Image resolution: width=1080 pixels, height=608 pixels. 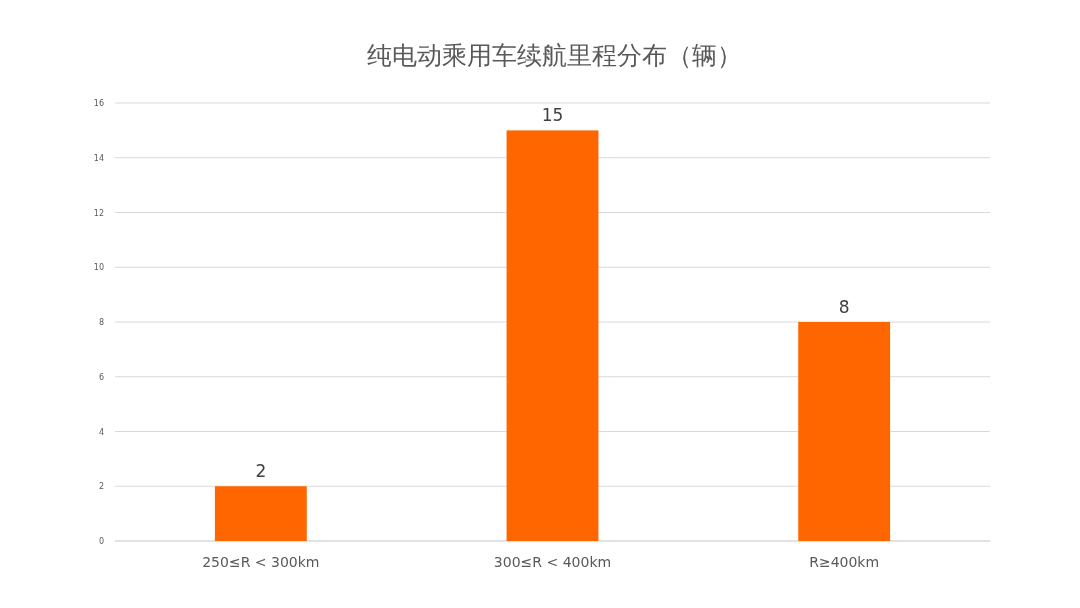 I want to click on y-tick-label: 6, so click(x=101, y=377).